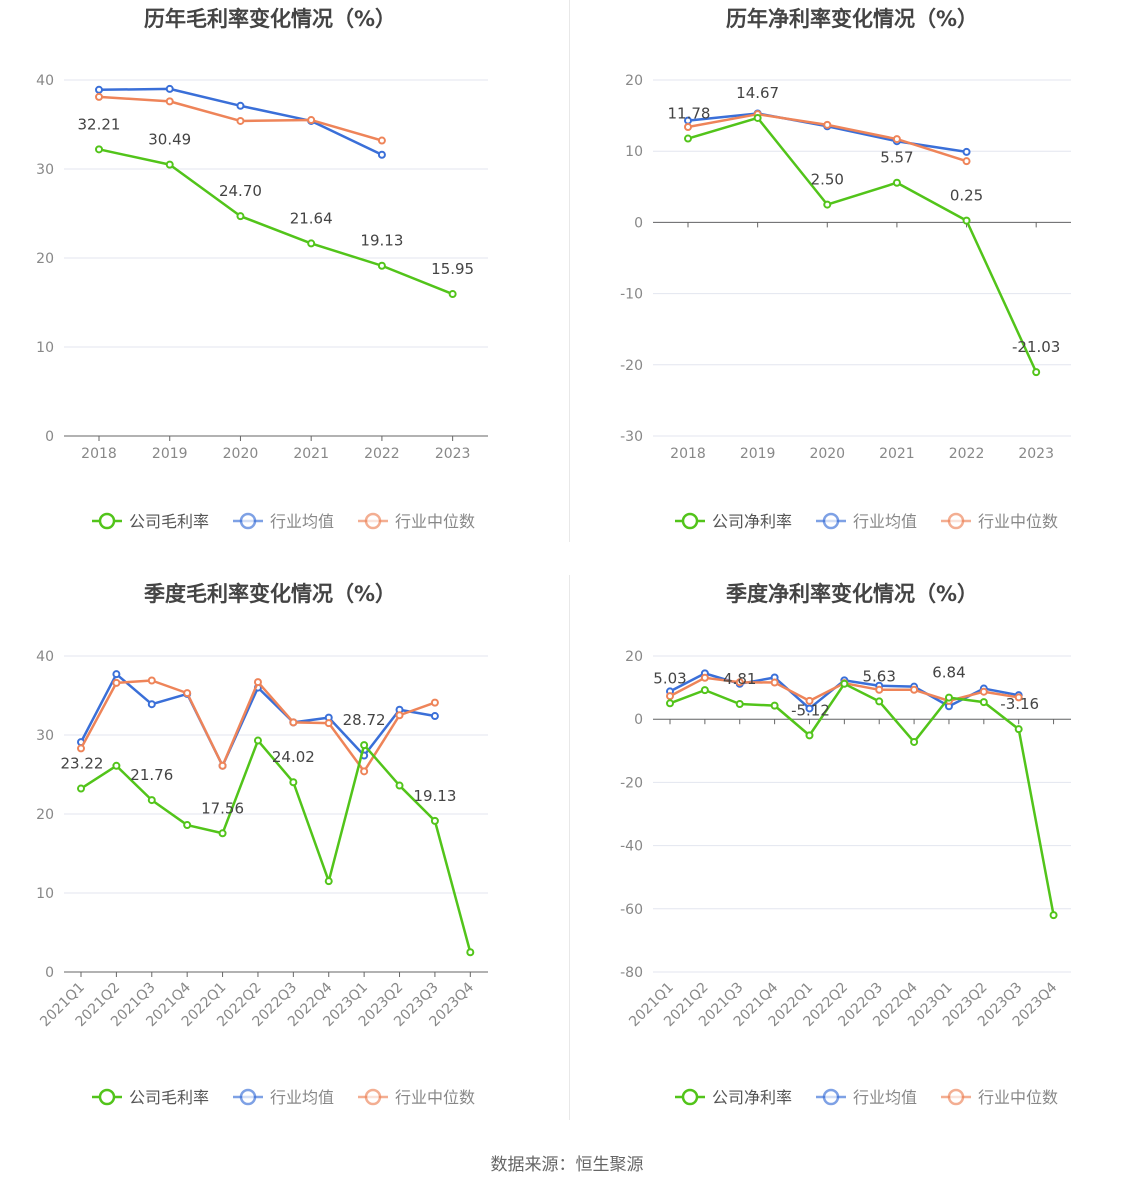 Image resolution: width=1134 pixels, height=1188 pixels. I want to click on data-label: 23.22, so click(82, 764).